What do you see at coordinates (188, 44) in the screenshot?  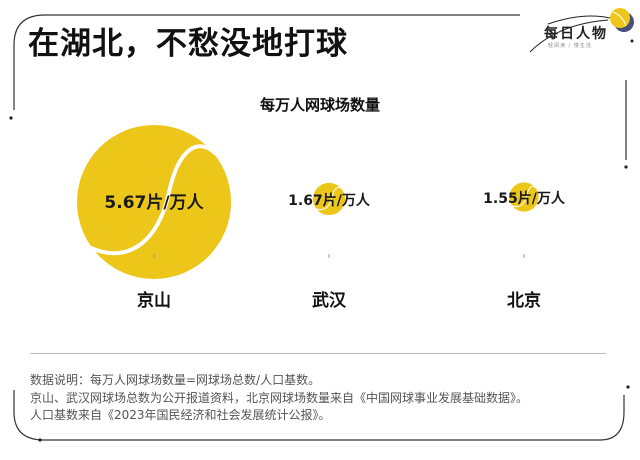 I see `page-title: 在湖北，不愁没地打球` at bounding box center [188, 44].